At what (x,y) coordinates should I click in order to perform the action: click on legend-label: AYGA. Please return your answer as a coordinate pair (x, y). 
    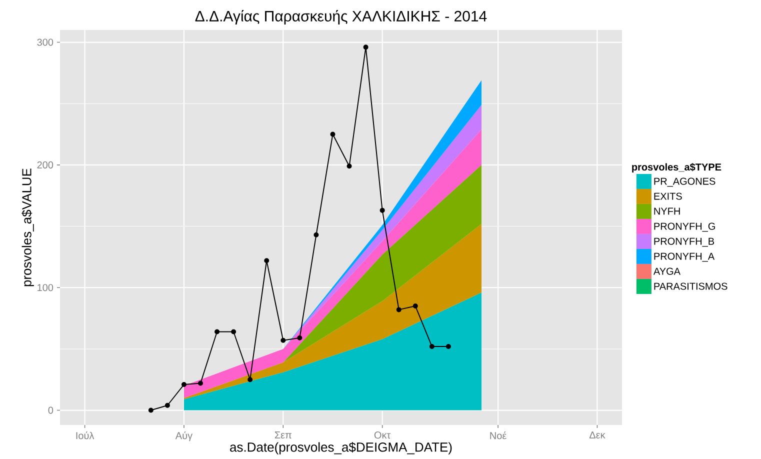
    Looking at the image, I should click on (666, 271).